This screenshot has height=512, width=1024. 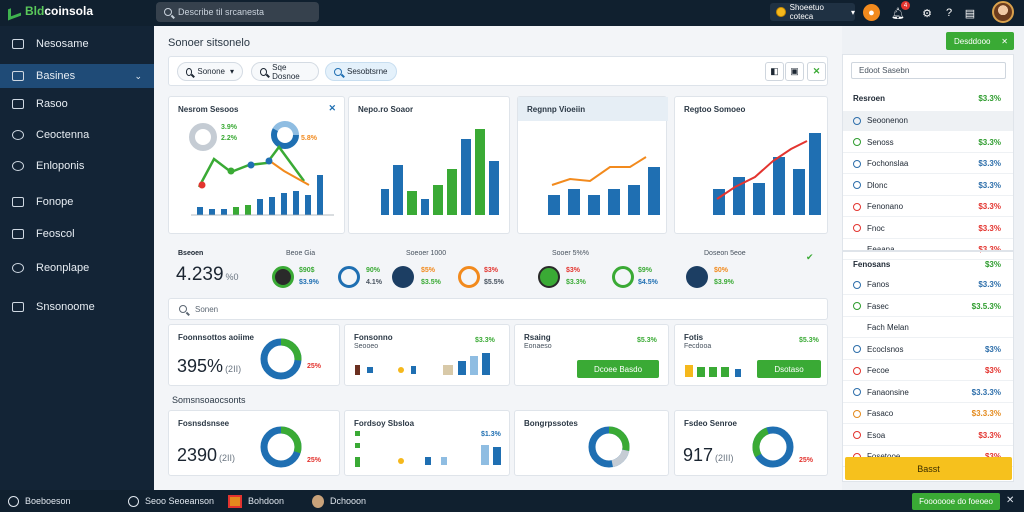 What do you see at coordinates (209, 366) in the screenshot?
I see `kpi-value: 395% (2II)` at bounding box center [209, 366].